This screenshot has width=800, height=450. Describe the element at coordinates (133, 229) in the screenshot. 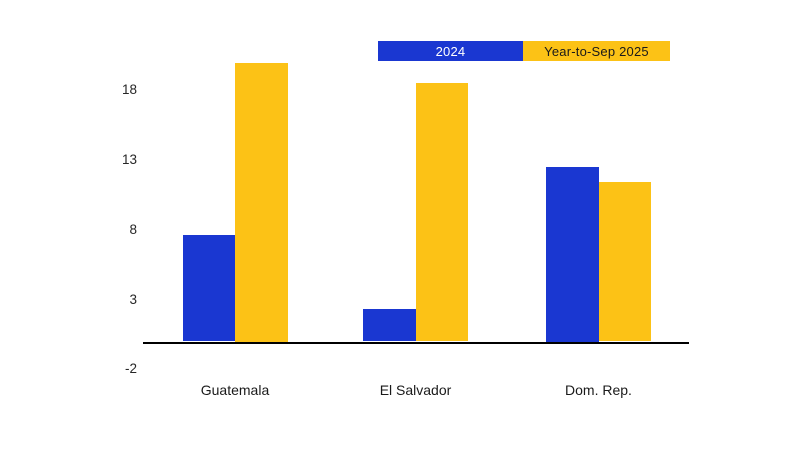

I see `y-axis-tick-label: 8` at that location.